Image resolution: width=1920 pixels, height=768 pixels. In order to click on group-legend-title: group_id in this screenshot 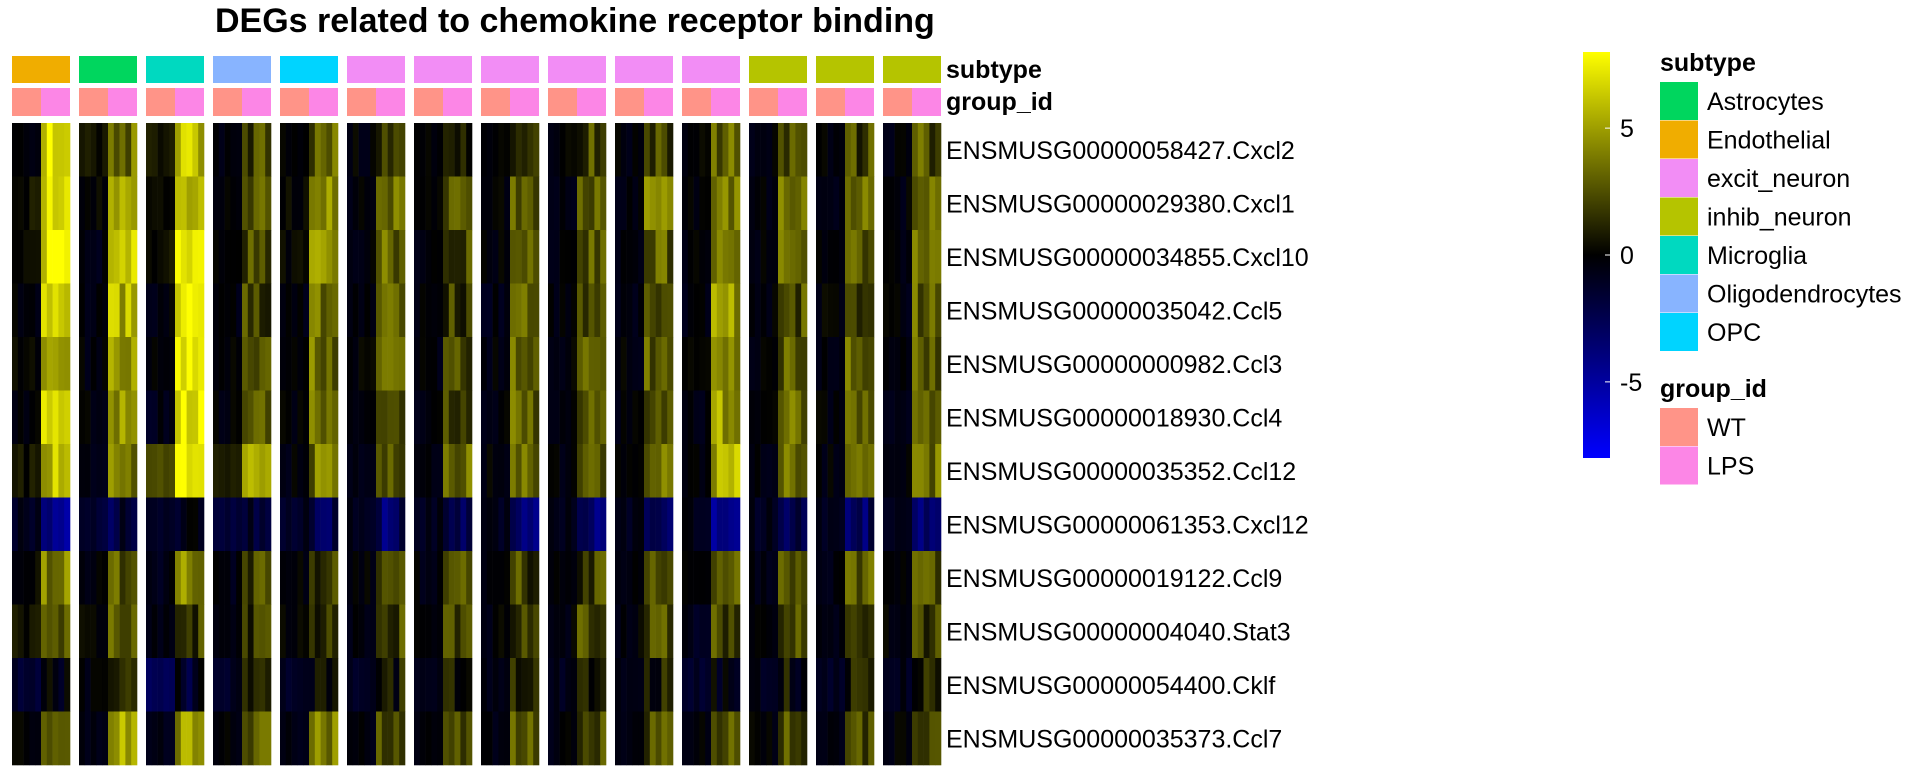, I will do `click(1713, 389)`.